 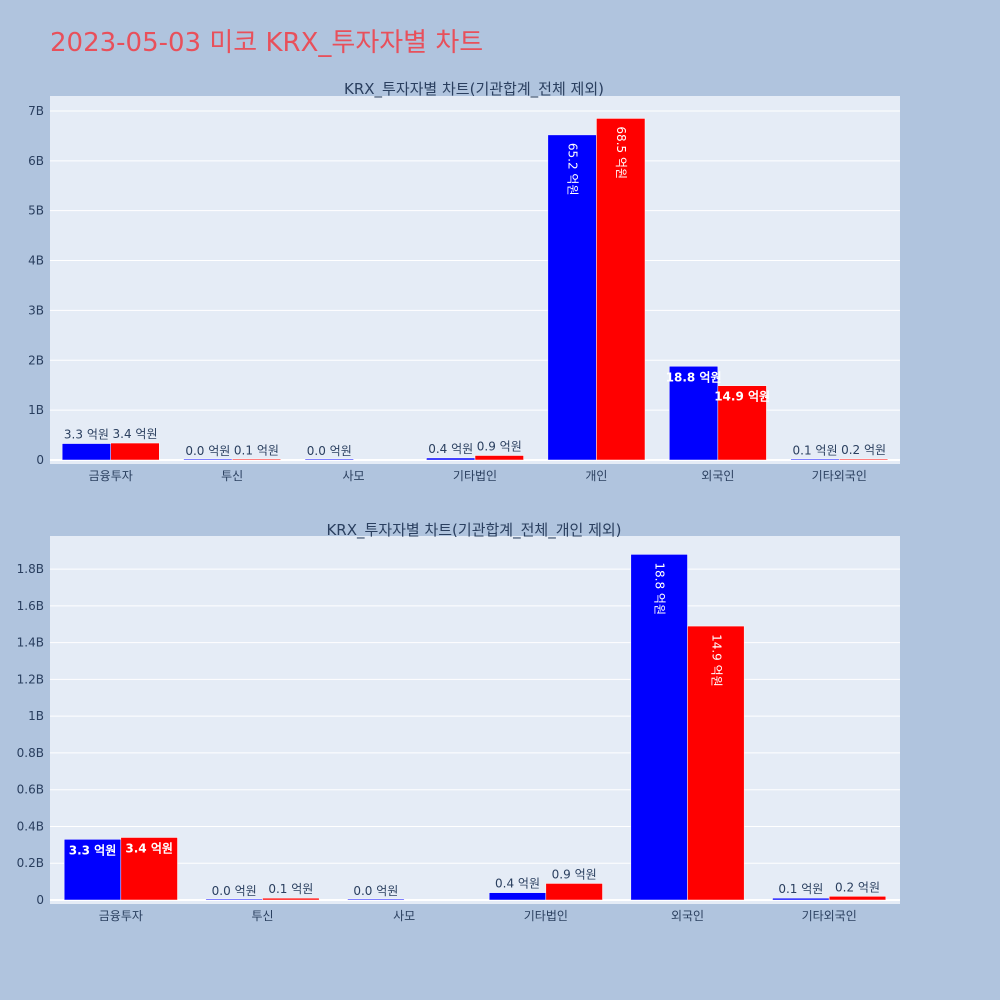 I want to click on chart-title: KRX_투자자별 차트(기관합계_전체_개인 제외), so click(x=473, y=530).